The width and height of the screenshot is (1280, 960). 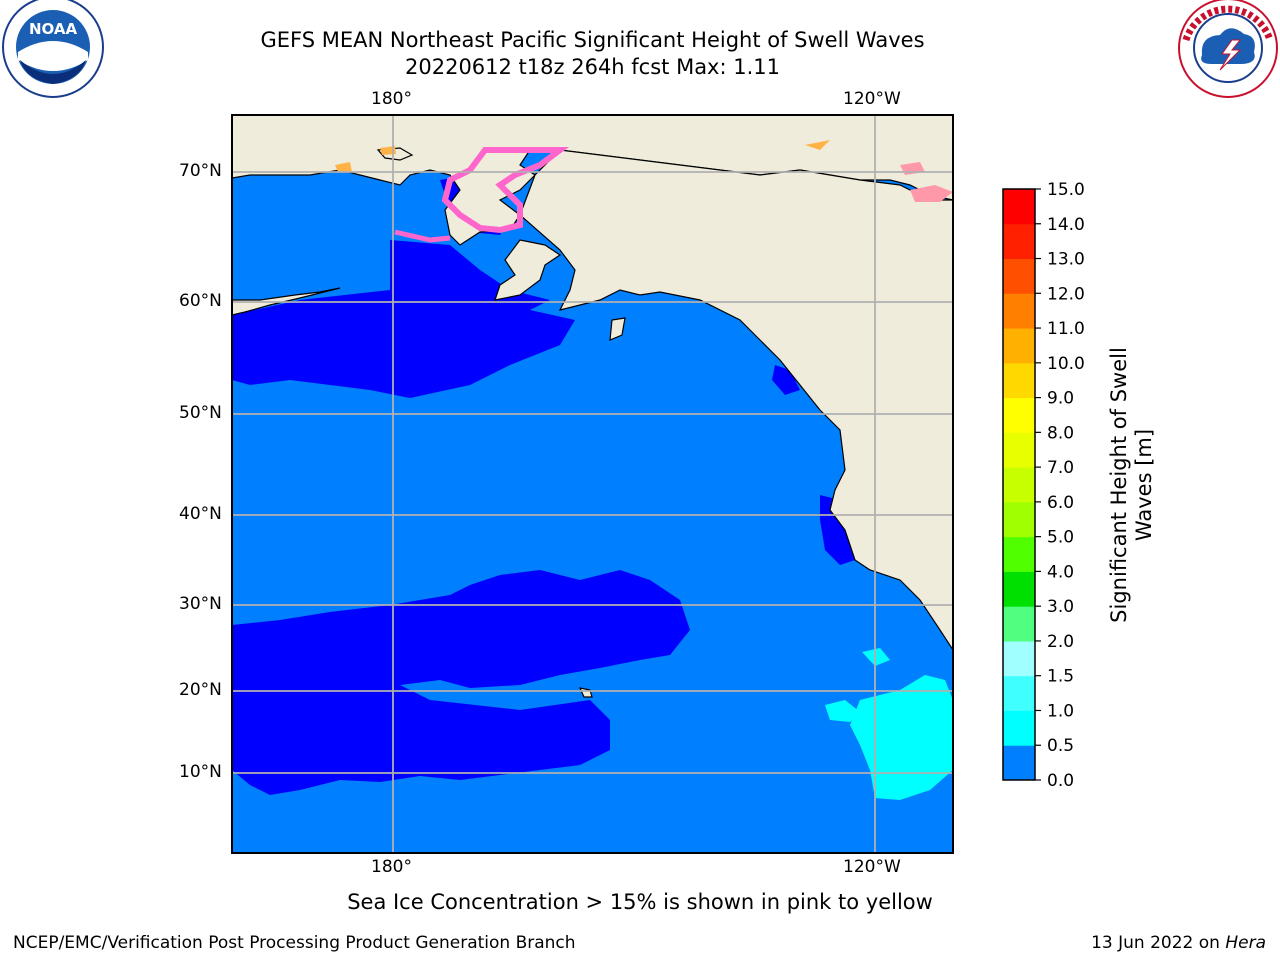 I want to click on lon-label-top-120w: 120°W, so click(x=872, y=99).